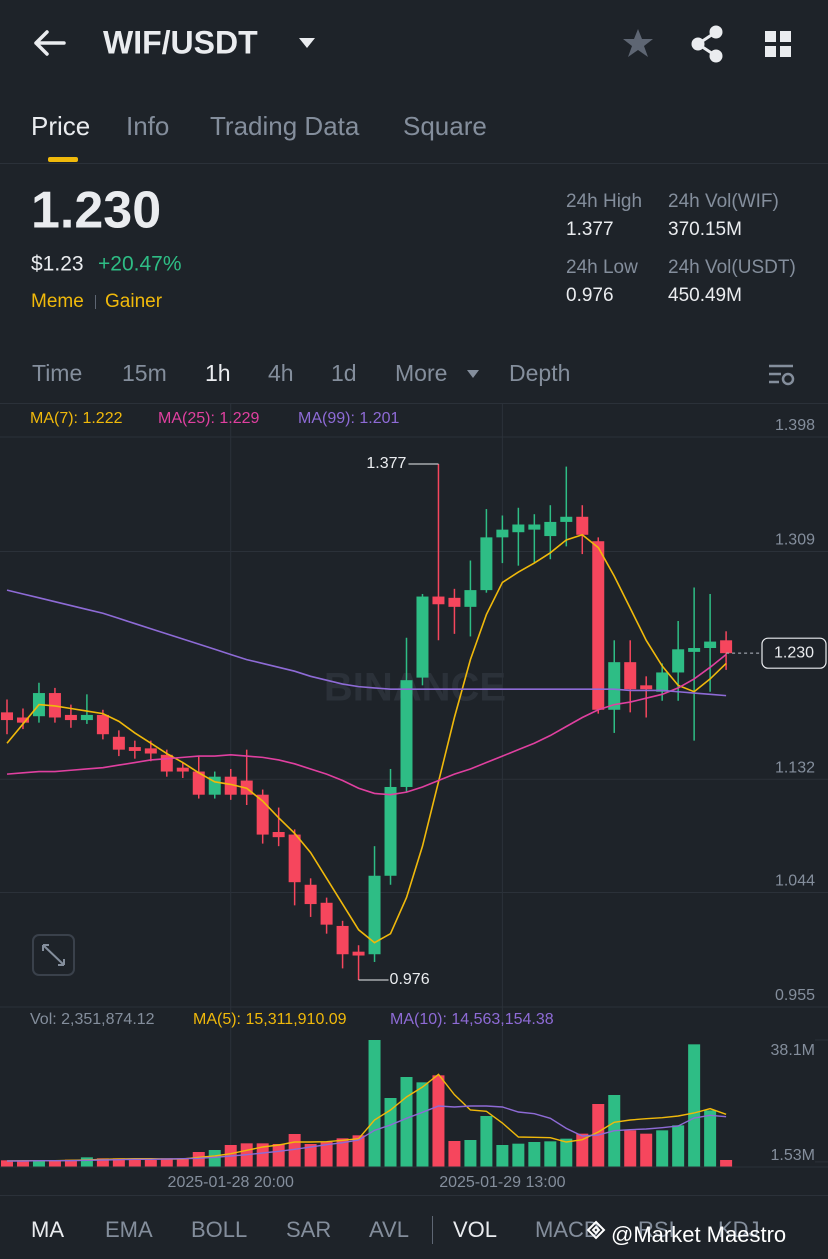  What do you see at coordinates (472, 1019) in the screenshot?
I see `legend-entry: MA(10): 14,563,154.38` at bounding box center [472, 1019].